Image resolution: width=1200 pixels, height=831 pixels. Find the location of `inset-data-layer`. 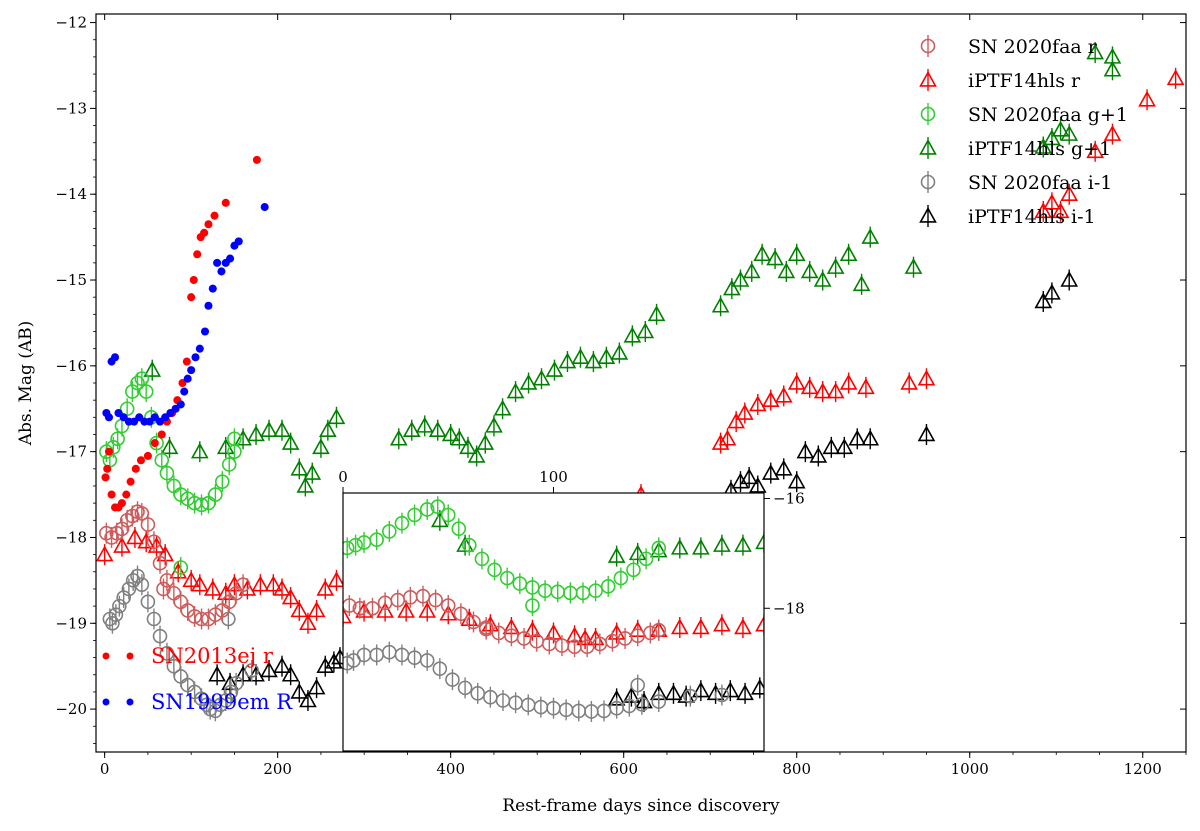

inset-data-layer is located at coordinates (553, 609).